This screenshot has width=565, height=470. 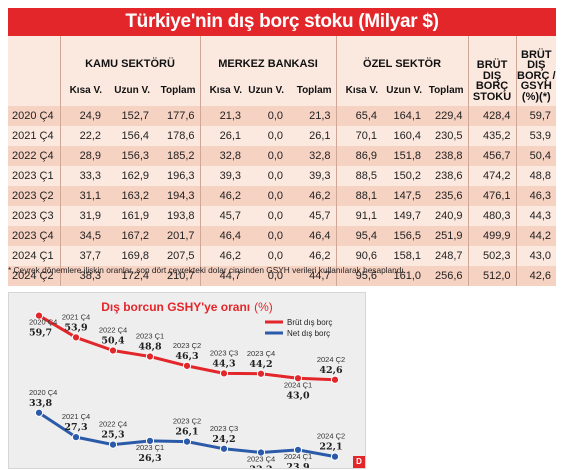 What do you see at coordinates (177, 116) in the screenshot?
I see `kamu-toplam-cell: 177,6` at bounding box center [177, 116].